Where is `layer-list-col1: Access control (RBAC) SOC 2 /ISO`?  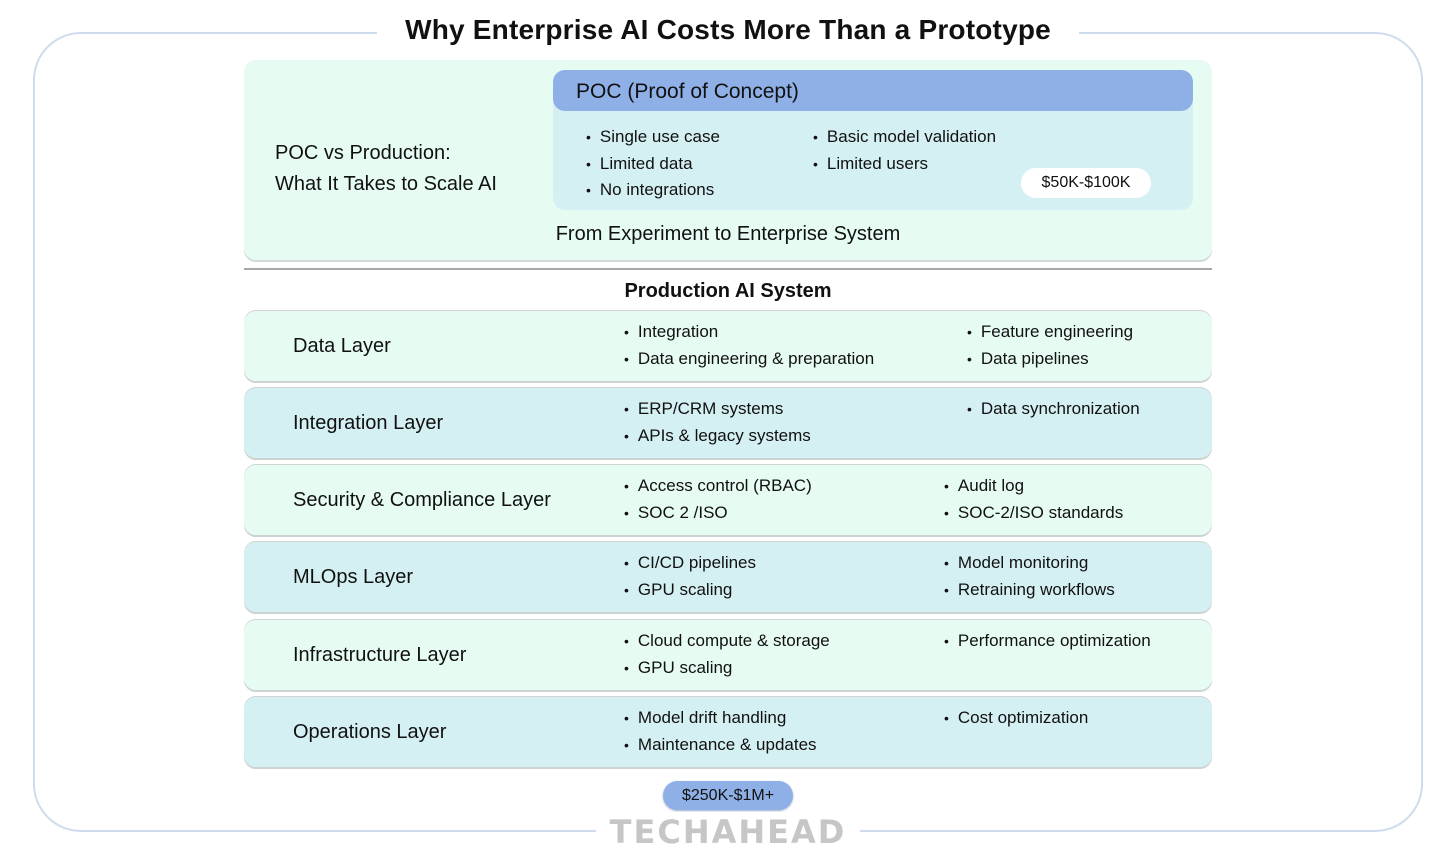
layer-list-col1: Access control (RBAC) SOC 2 /ISO is located at coordinates (718, 499).